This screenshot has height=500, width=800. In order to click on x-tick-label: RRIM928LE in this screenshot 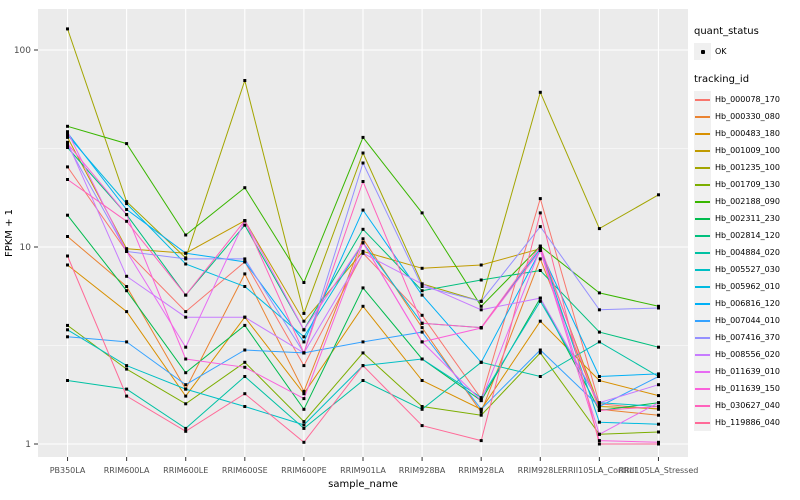, I will do `click(540, 470)`.